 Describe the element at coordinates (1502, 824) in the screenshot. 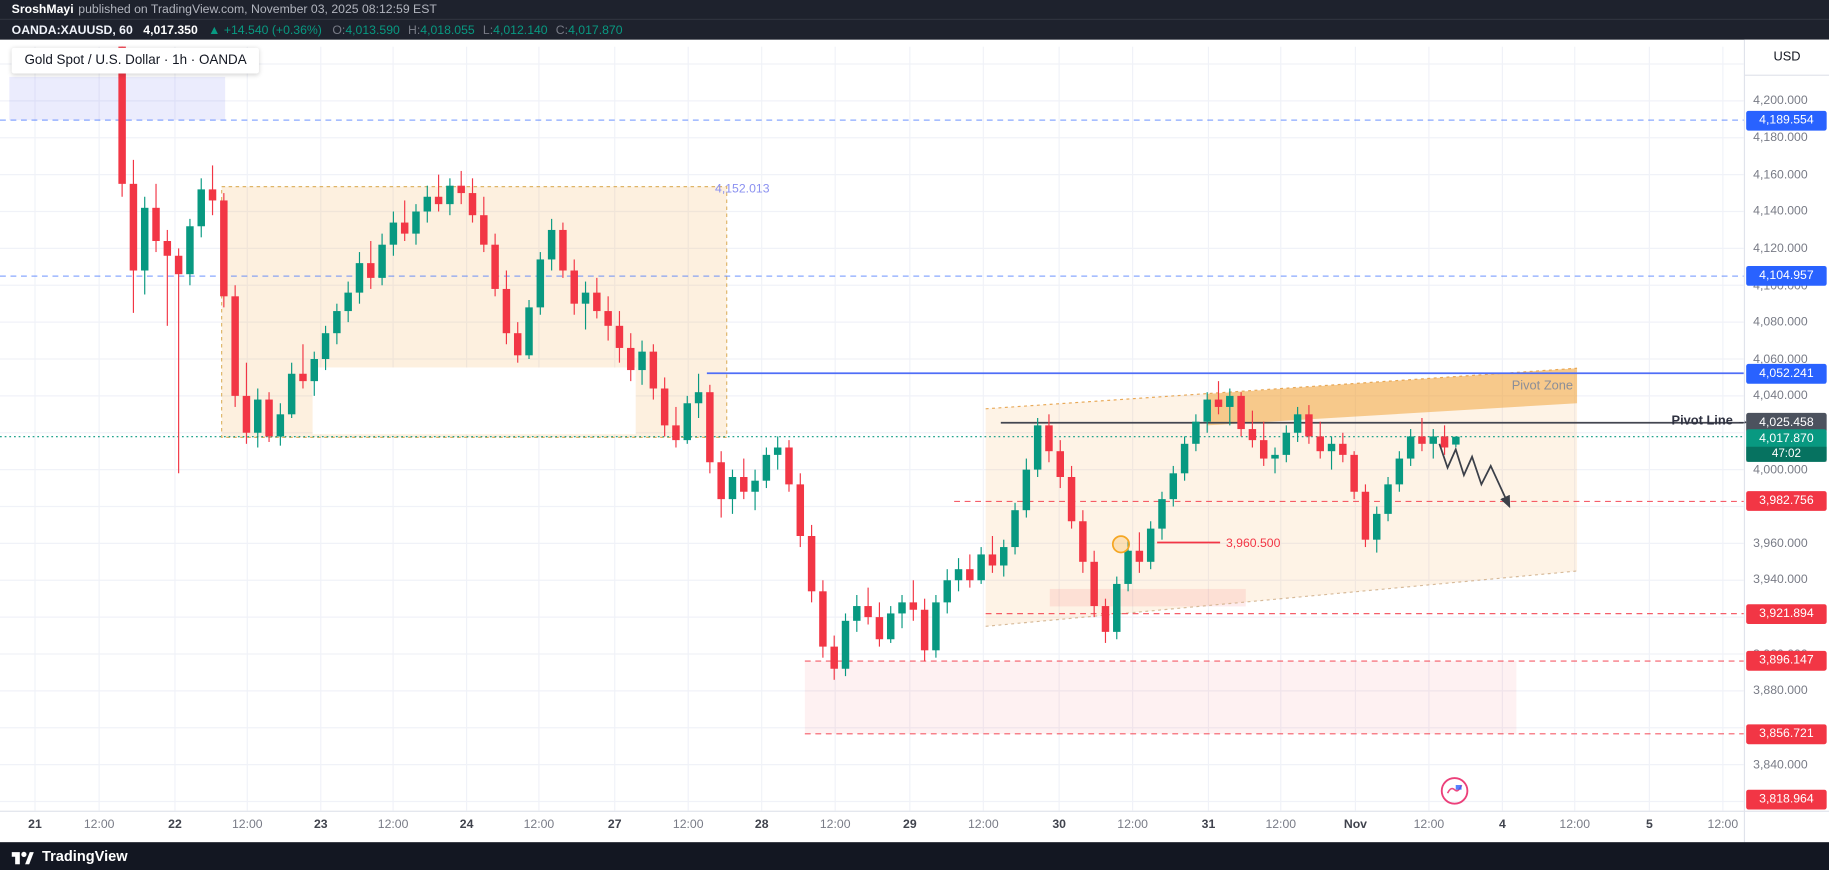

I see `time-tick: 4` at that location.